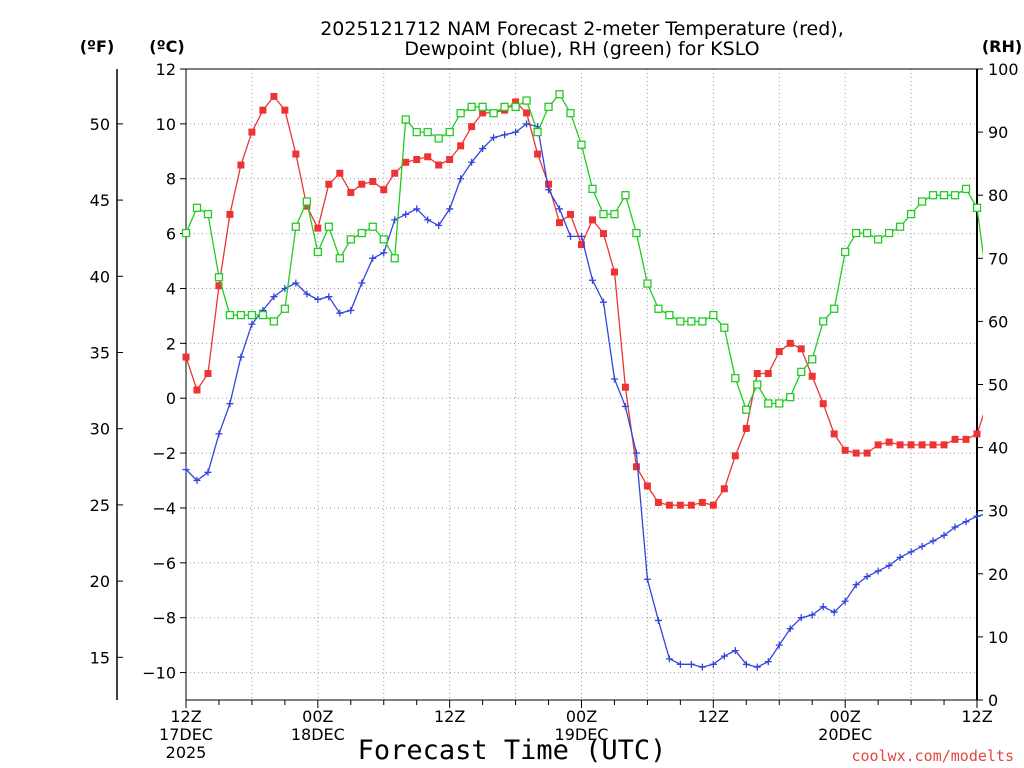  I want to click on x-tick-label: 2025, so click(186, 752).